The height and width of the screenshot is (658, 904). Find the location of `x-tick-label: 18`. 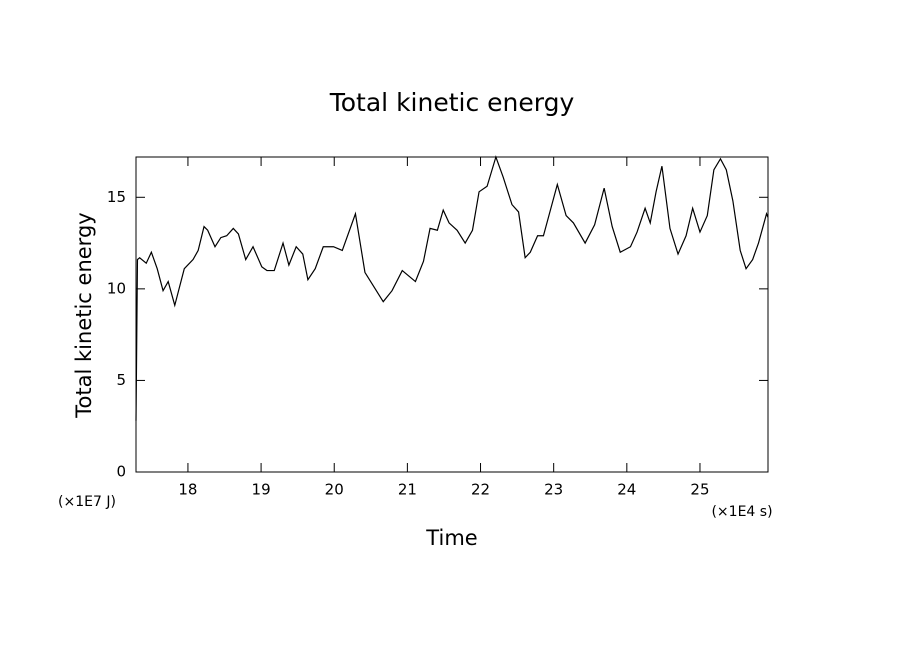

x-tick-label: 18 is located at coordinates (187, 490).